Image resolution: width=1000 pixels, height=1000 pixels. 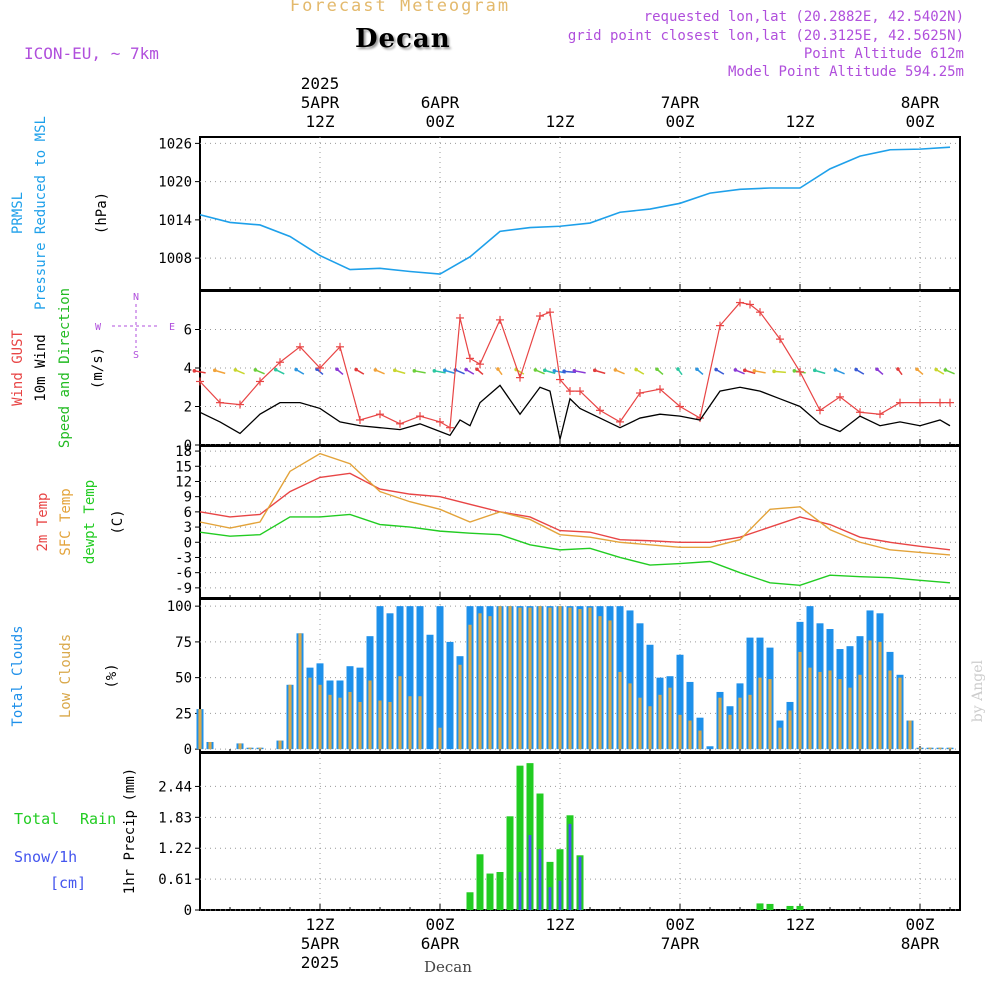 I want to click on precip-label-total: Total, so click(x=36, y=819).